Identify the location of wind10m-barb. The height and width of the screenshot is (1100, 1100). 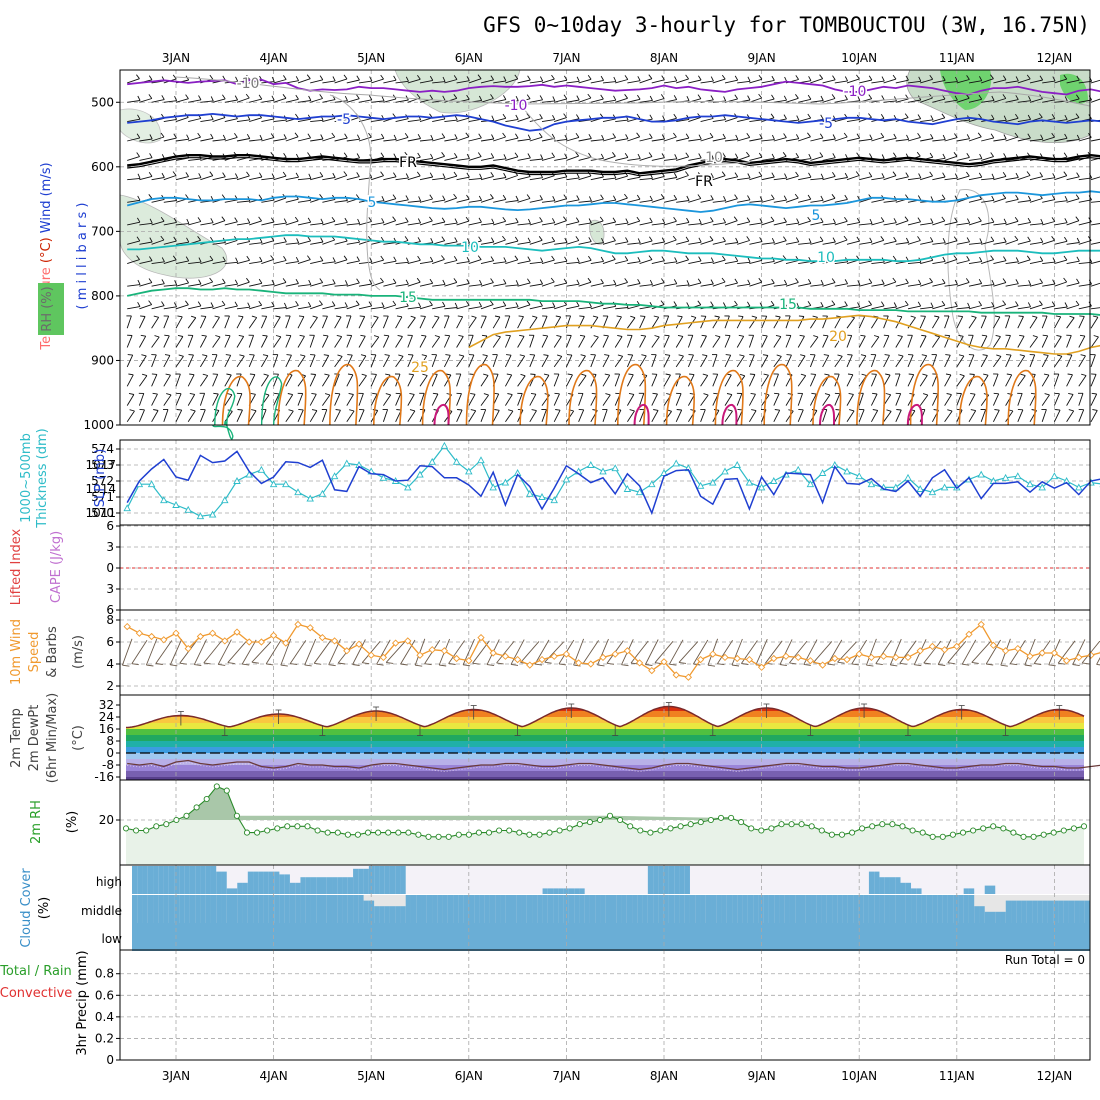
(993, 652).